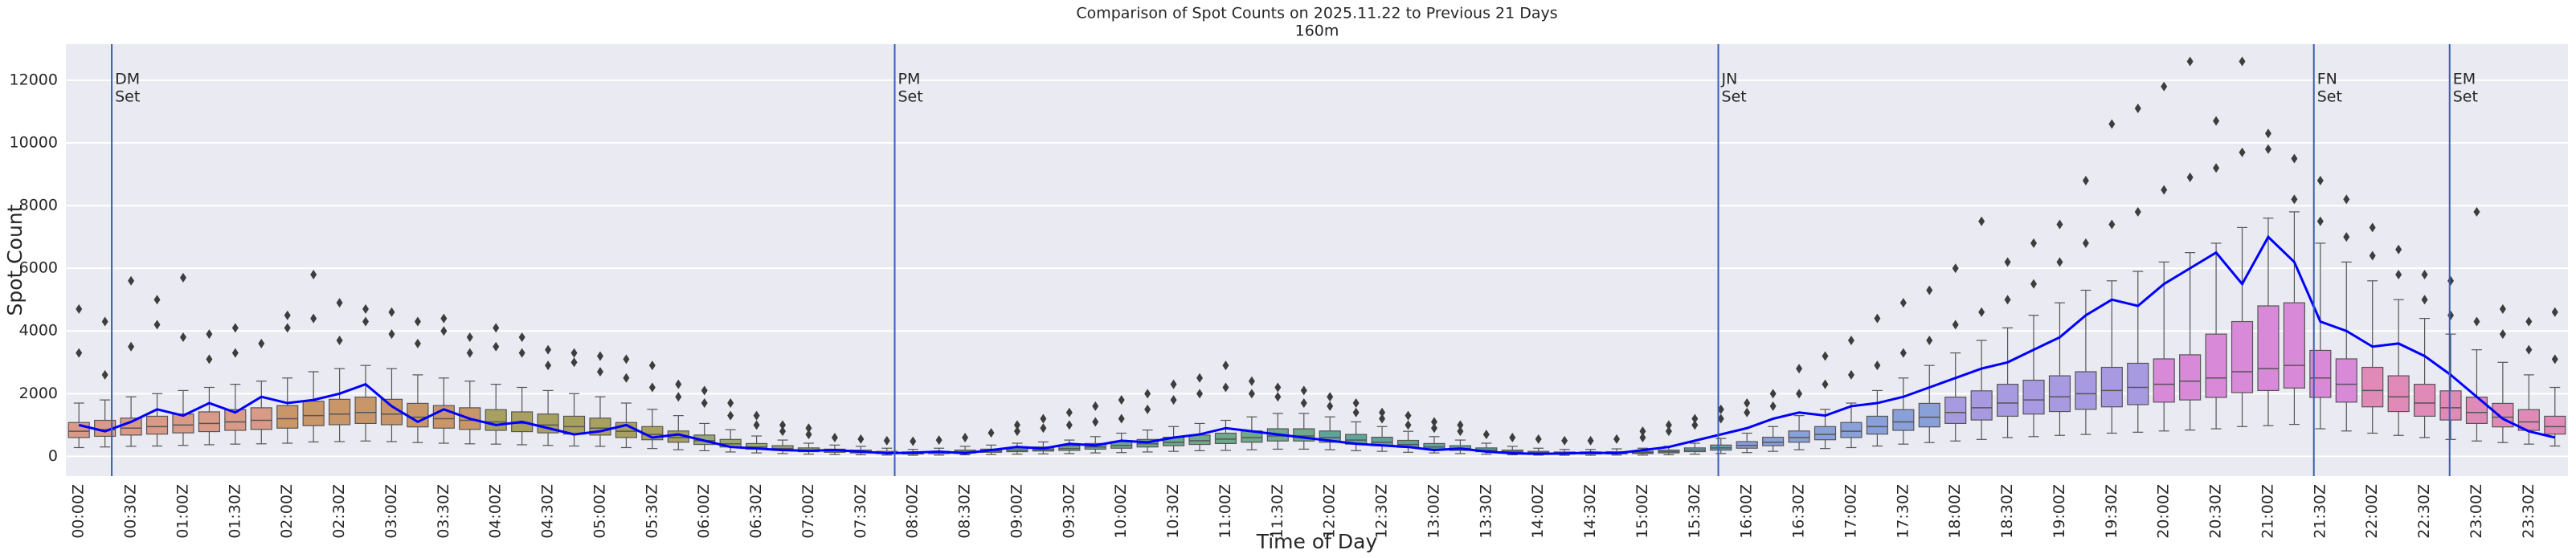  I want to click on x-tick-label: 12:00Z, so click(1330, 511).